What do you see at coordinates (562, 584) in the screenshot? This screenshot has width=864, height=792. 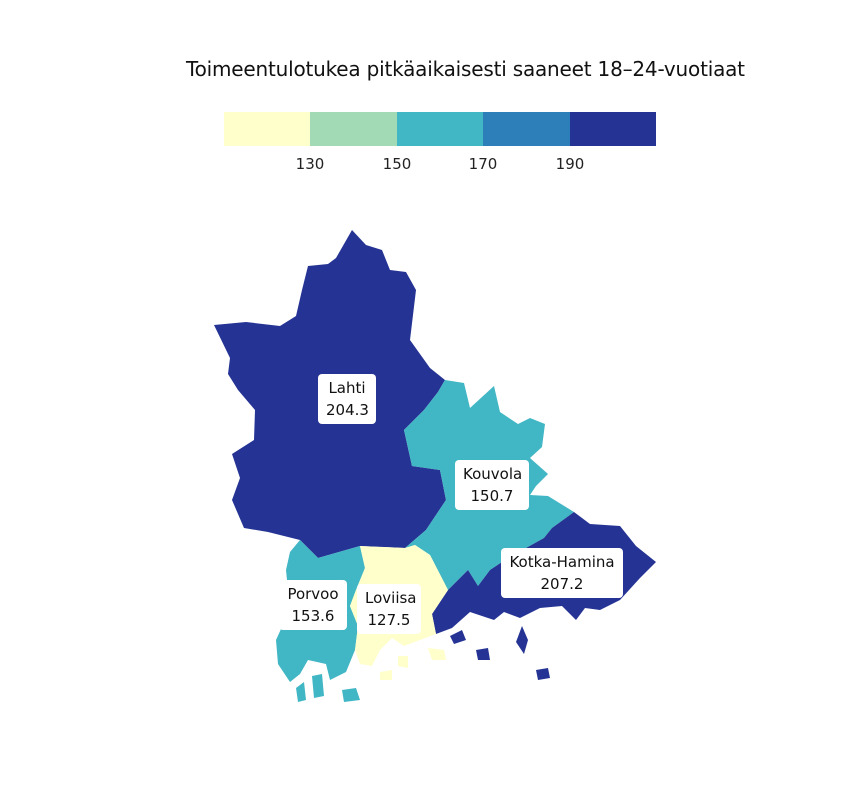 I see `region-value: 207.2` at bounding box center [562, 584].